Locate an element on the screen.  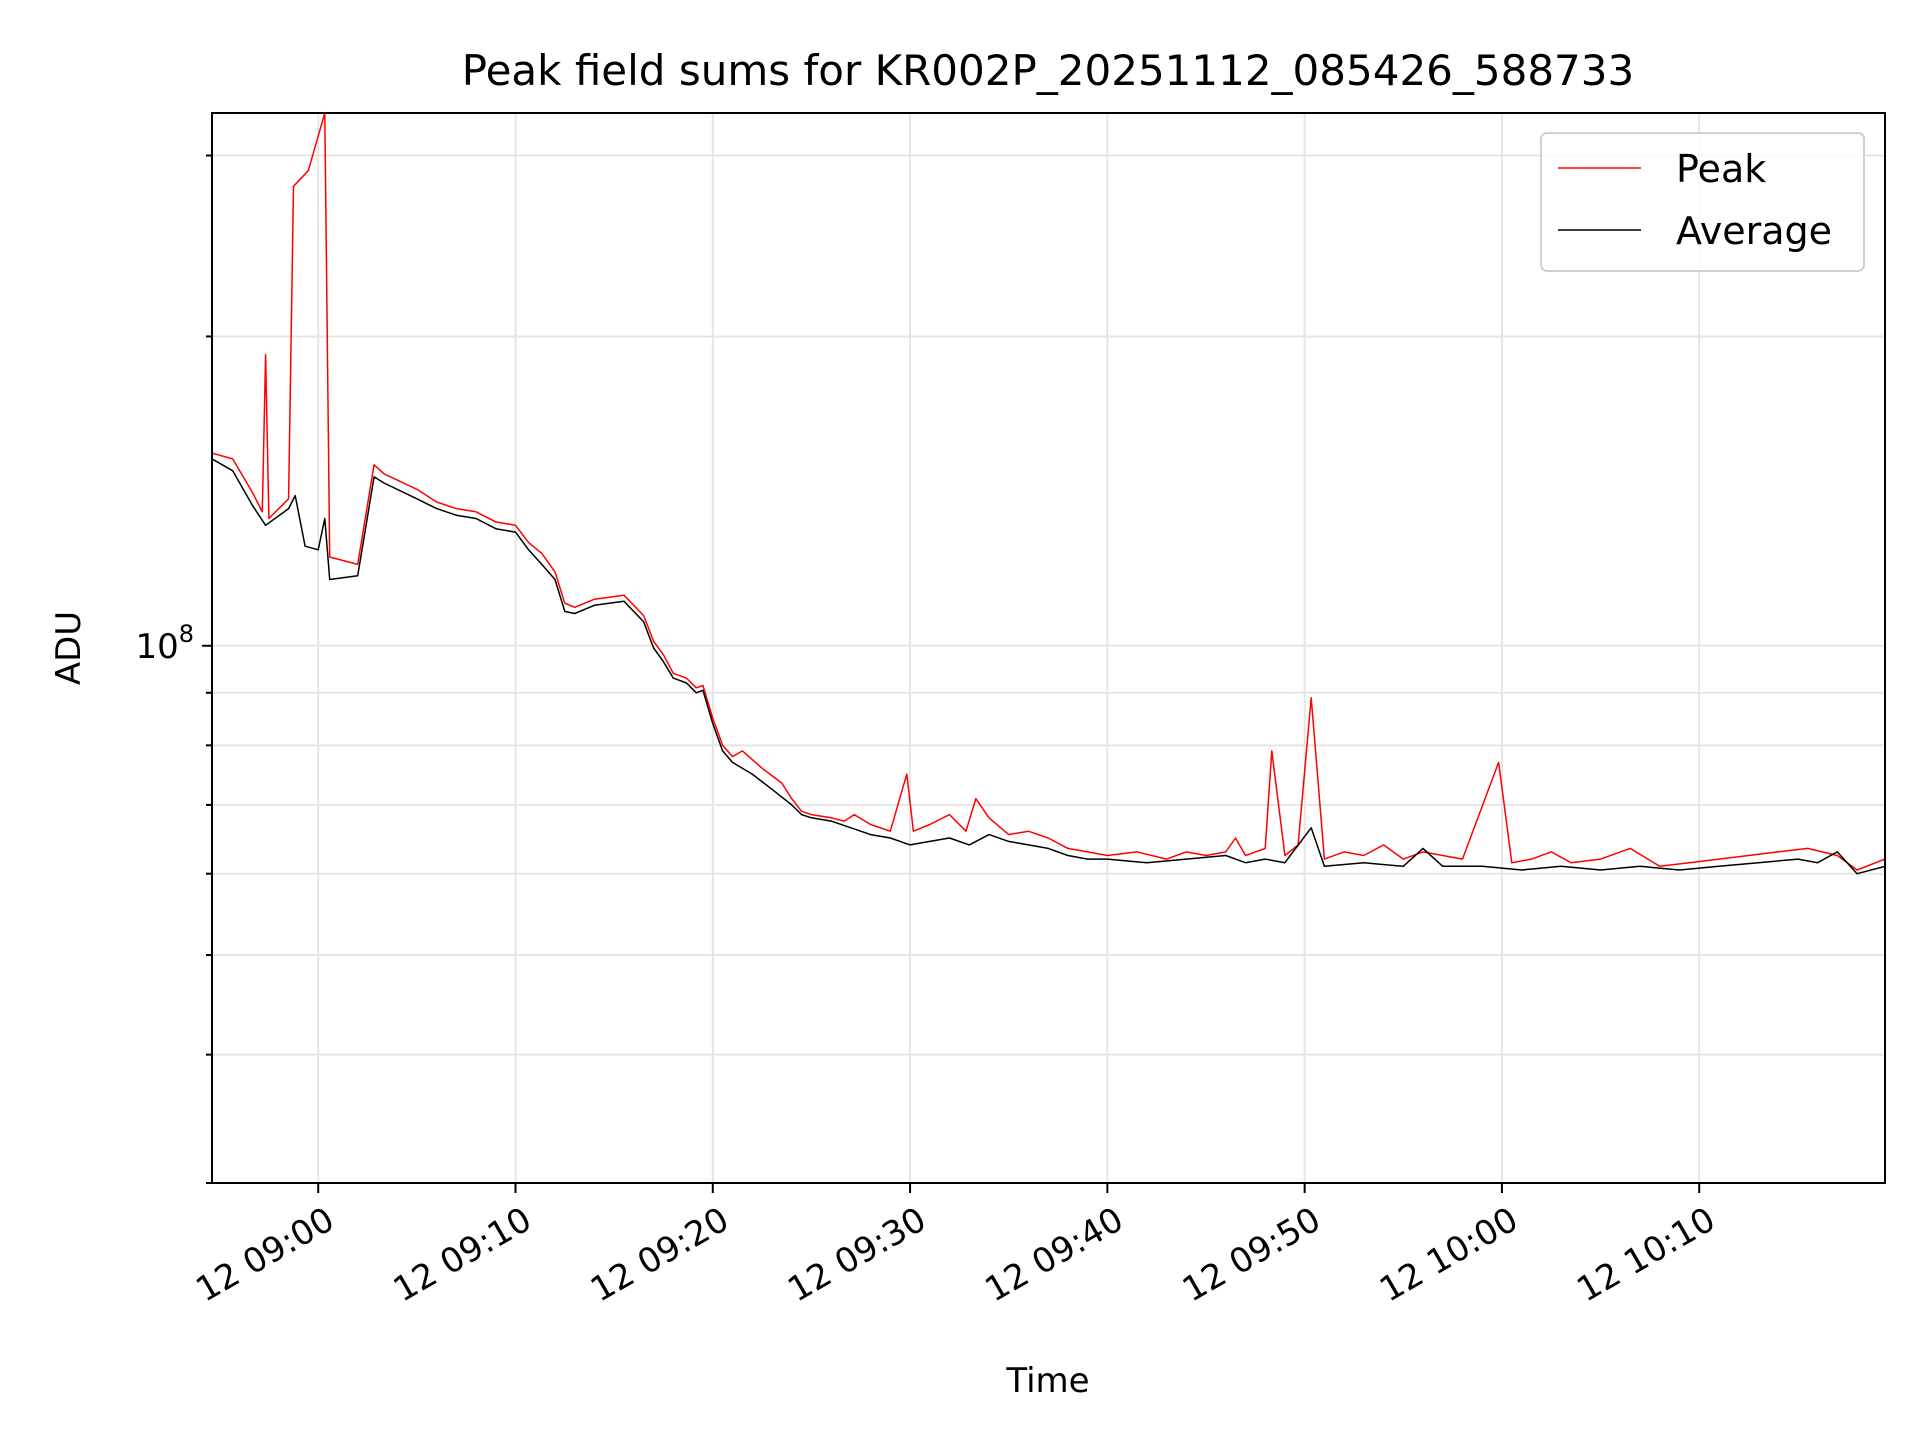
y-axis-label: ADU is located at coordinates (69, 648).